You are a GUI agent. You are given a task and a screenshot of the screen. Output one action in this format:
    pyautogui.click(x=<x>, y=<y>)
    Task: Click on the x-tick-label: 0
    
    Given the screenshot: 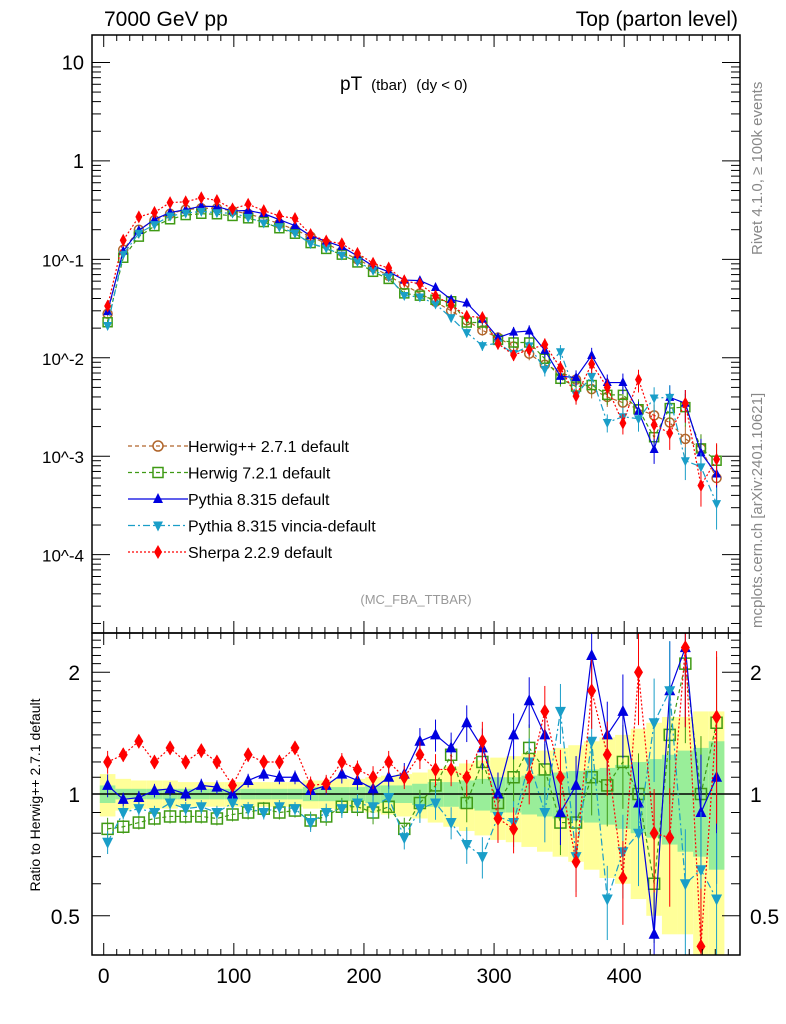 What is the action you would take?
    pyautogui.click(x=104, y=976)
    